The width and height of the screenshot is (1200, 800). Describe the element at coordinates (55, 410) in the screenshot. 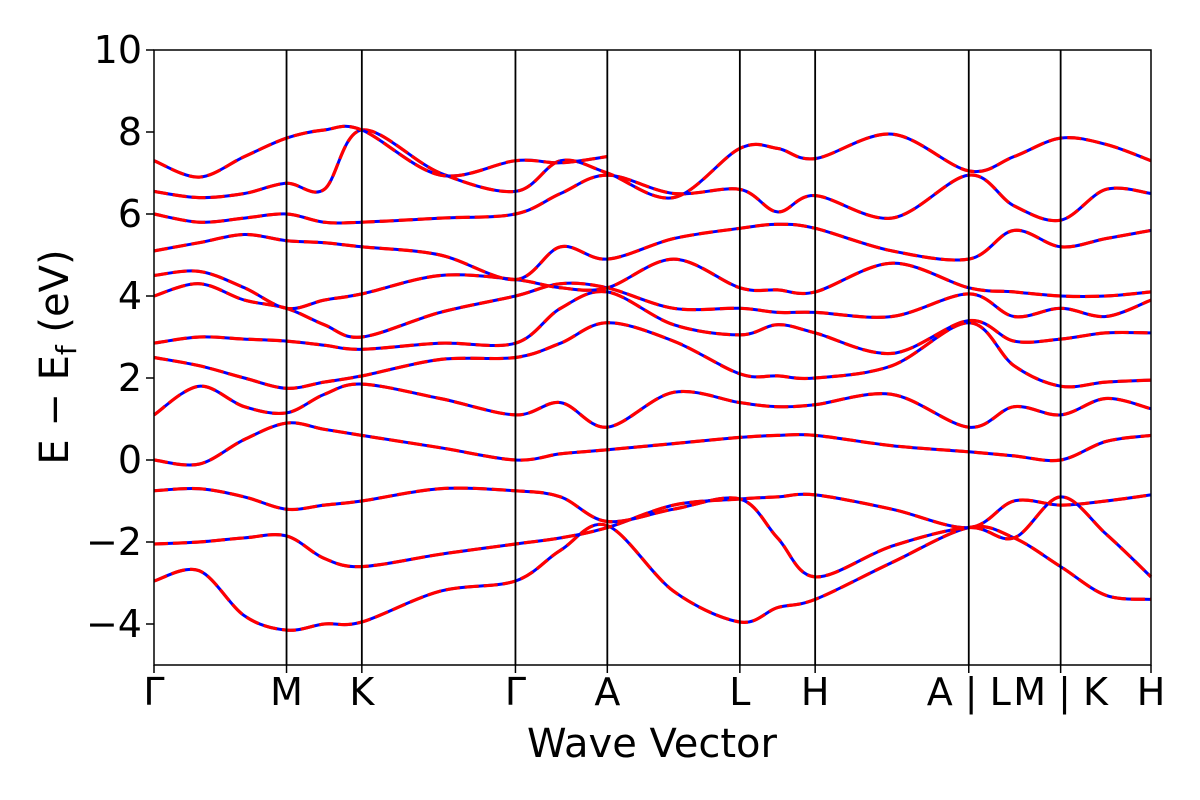

I see `y-axis-title-main: E − E` at that location.